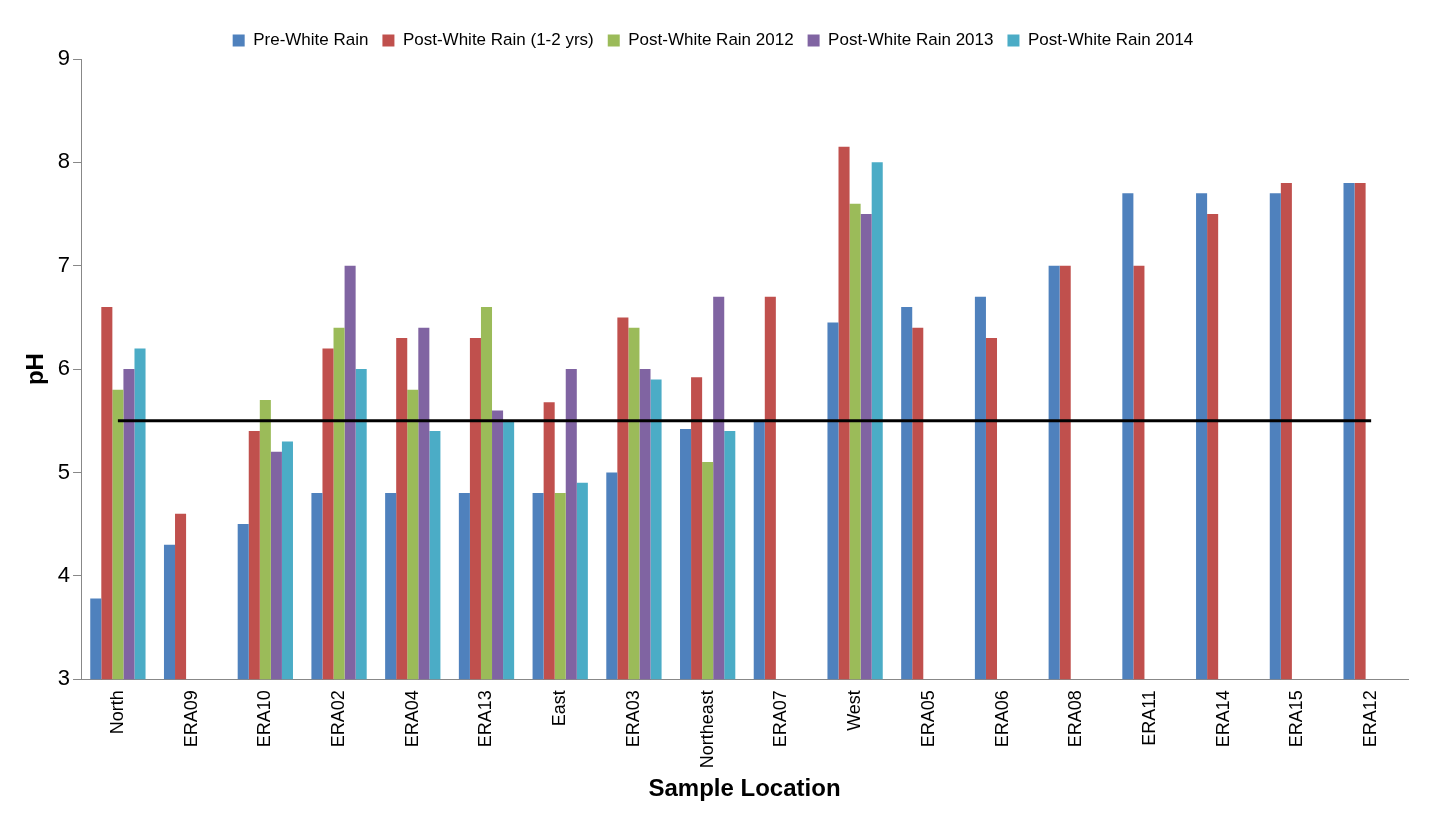 This screenshot has height=834, width=1455. What do you see at coordinates (64, 161) in the screenshot?
I see `y-tick-label: 8` at bounding box center [64, 161].